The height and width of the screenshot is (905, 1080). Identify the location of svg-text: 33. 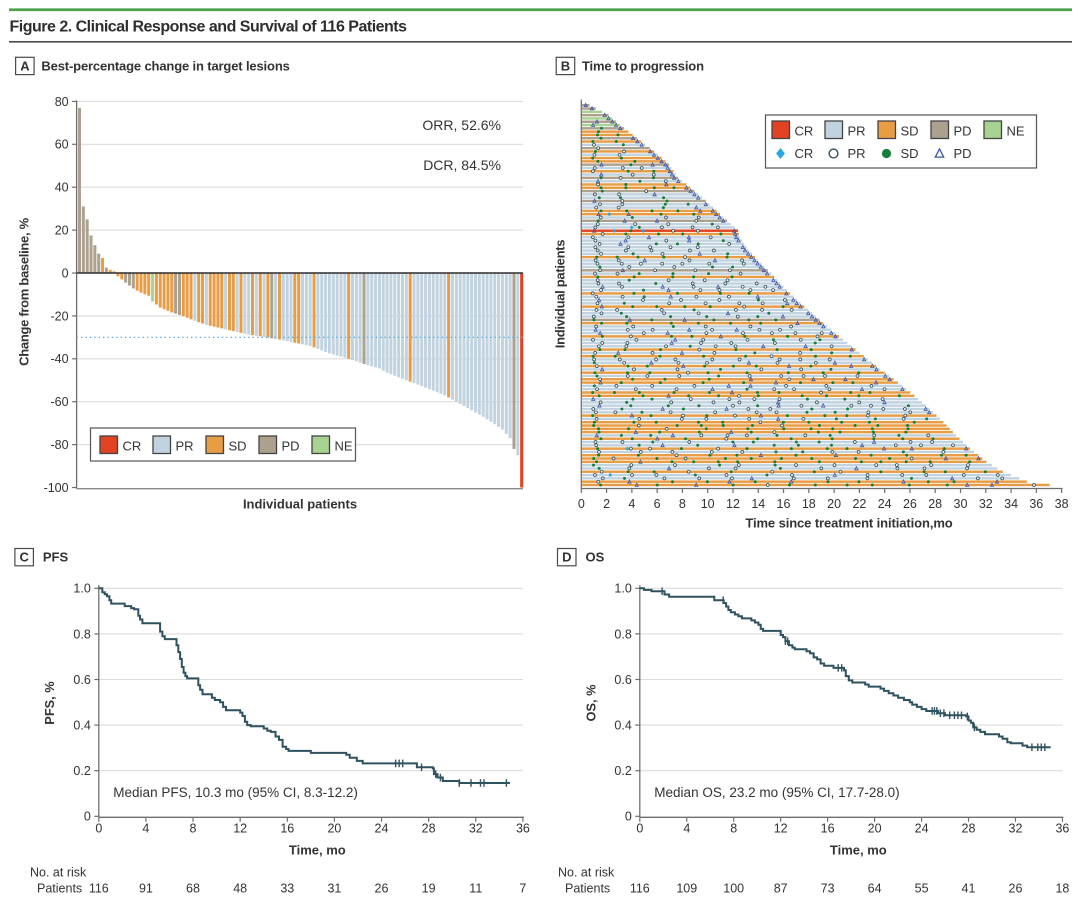
(287, 889).